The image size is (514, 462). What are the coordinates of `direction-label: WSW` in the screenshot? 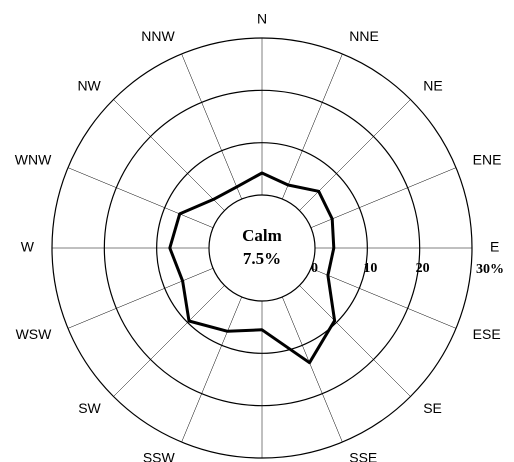 It's located at (34, 334).